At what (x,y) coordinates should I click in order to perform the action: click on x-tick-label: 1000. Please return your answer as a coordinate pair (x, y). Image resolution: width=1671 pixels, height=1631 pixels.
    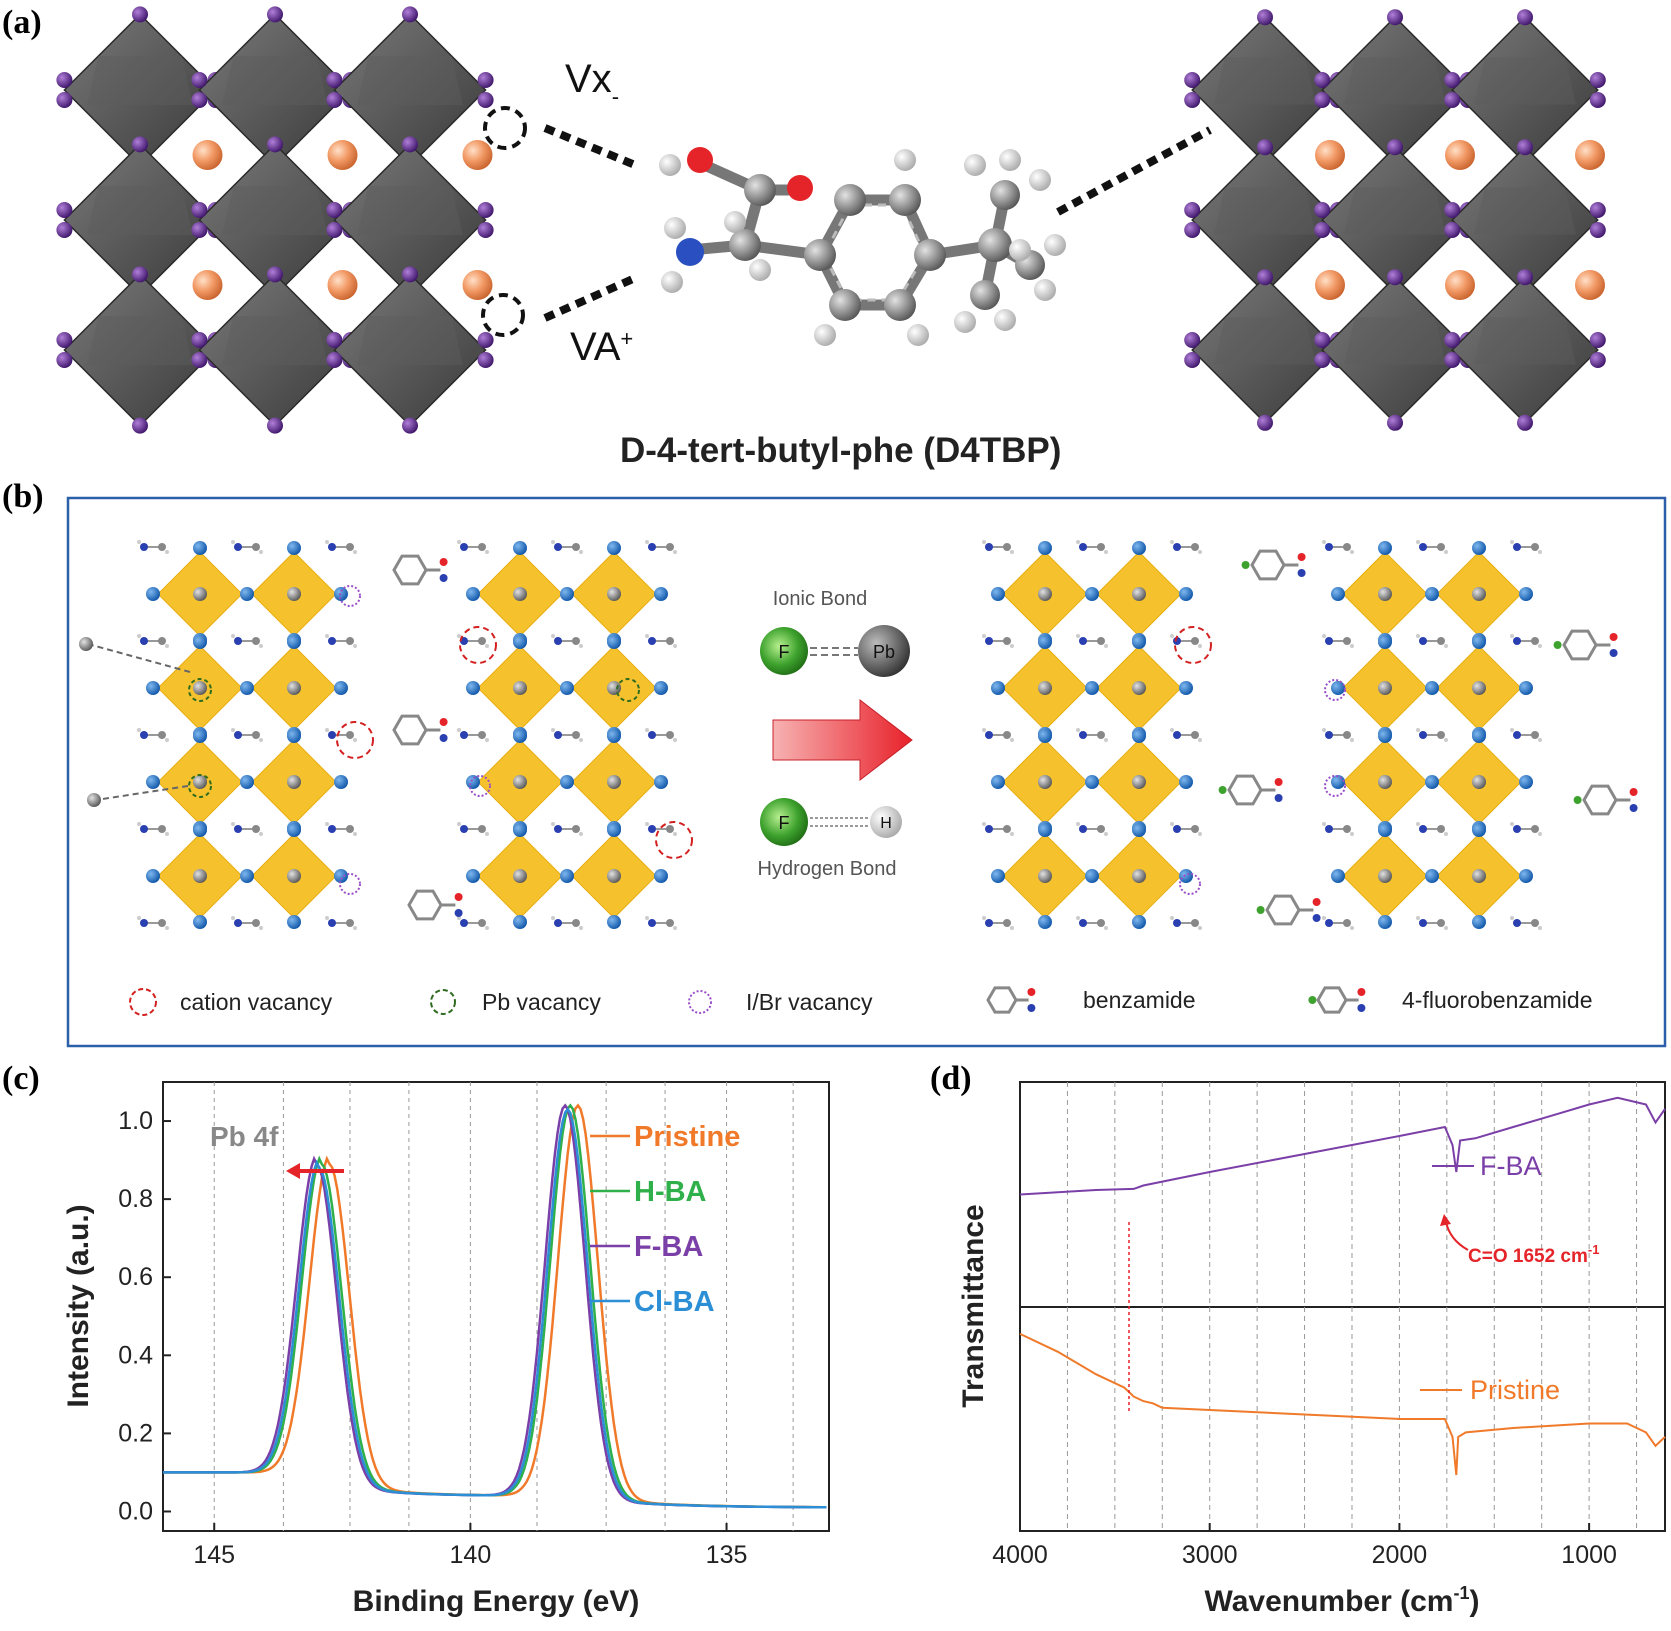
    Looking at the image, I should click on (1589, 1555).